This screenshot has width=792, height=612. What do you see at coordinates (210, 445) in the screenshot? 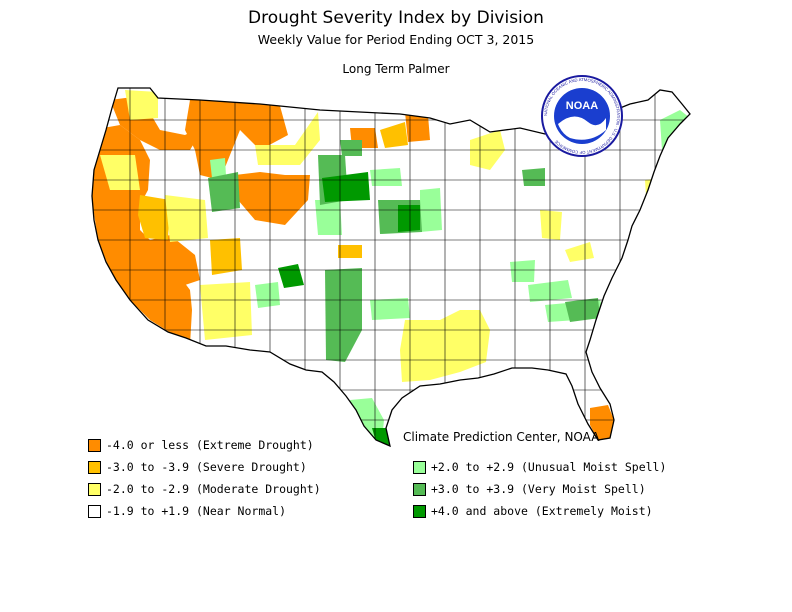
I see `legend-label: -4.0 or less (Extreme Drought)` at bounding box center [210, 445].